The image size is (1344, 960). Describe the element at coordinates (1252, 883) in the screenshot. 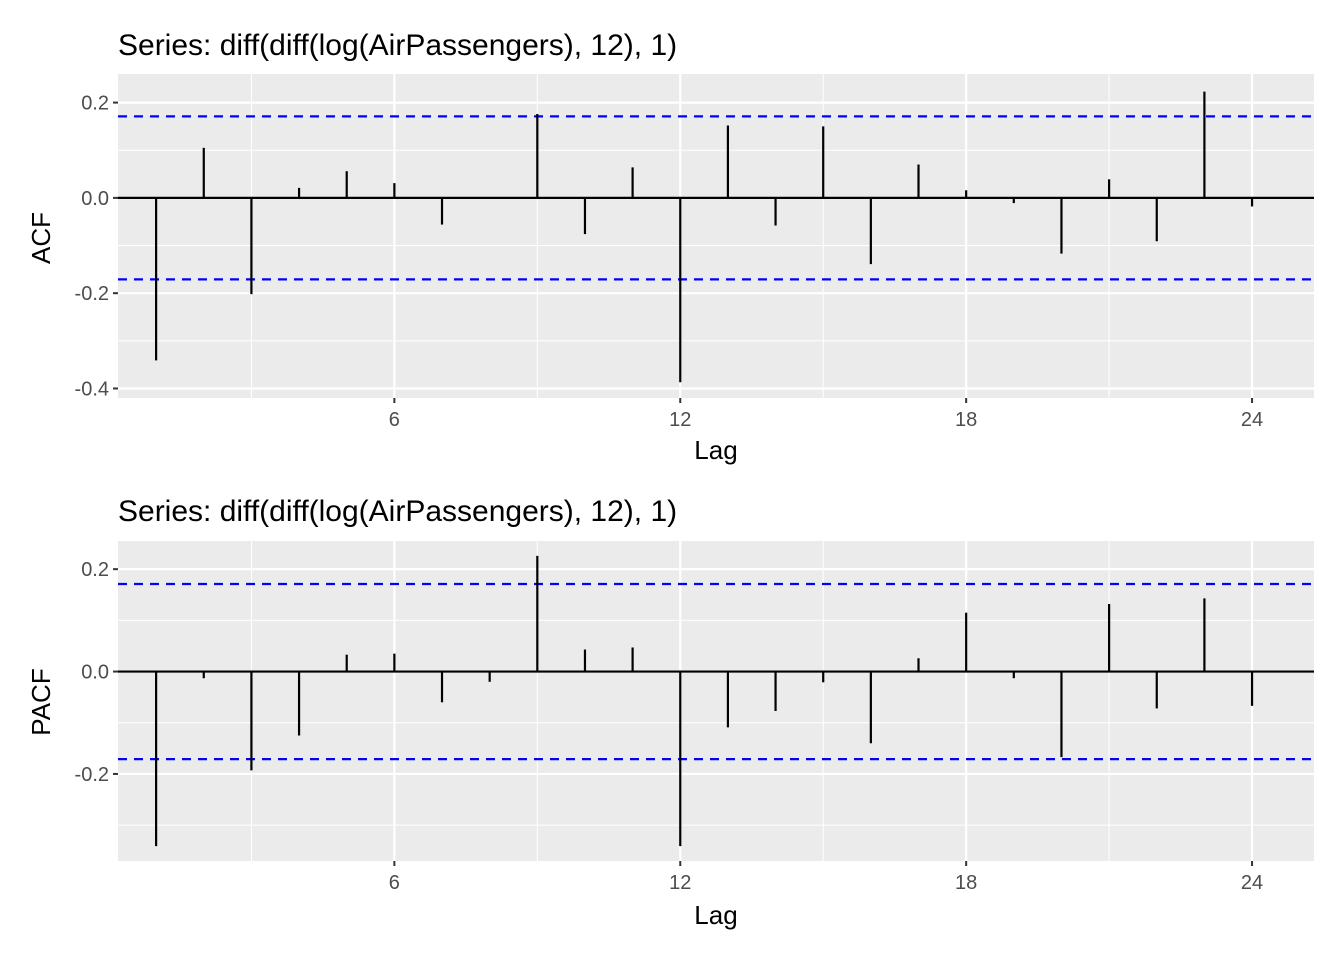

I see `pacf-x-tick-label: 24` at that location.